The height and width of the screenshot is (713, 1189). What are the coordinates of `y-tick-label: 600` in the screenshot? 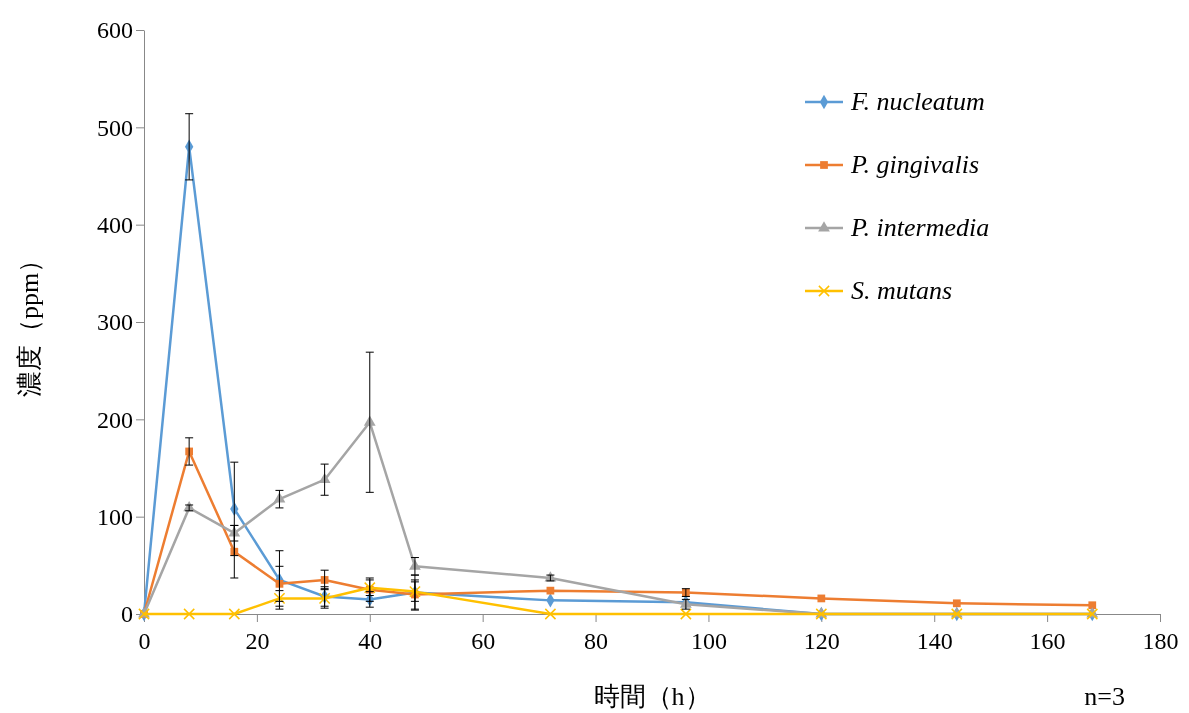 It's located at (115, 30).